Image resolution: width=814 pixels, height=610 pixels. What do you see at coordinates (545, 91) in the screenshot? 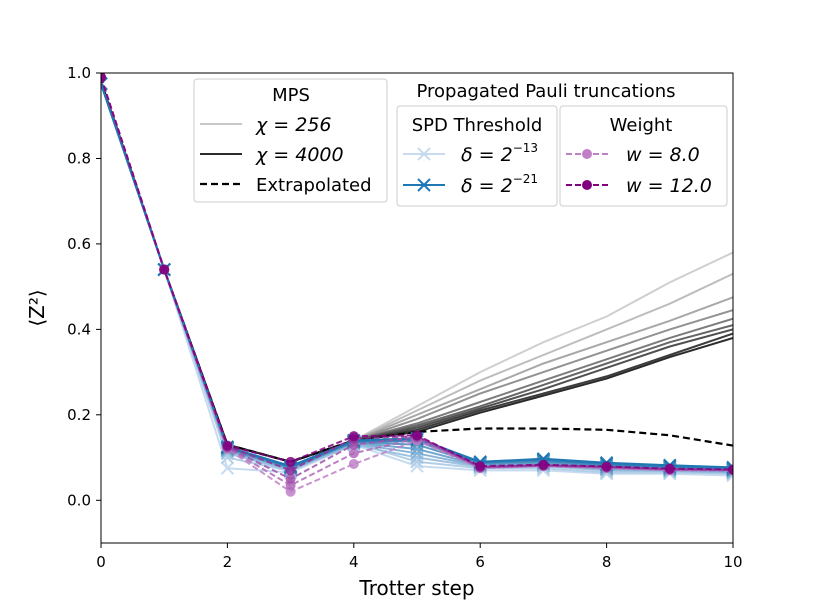
I see `legend-pauli-title: Propagated Pauli truncations` at bounding box center [545, 91].